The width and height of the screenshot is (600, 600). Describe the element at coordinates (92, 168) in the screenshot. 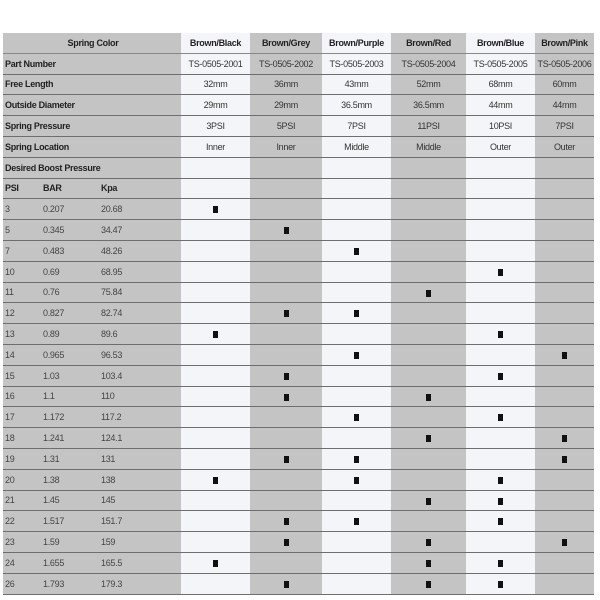

I see `boost-label: Desired Boost Pressure` at that location.